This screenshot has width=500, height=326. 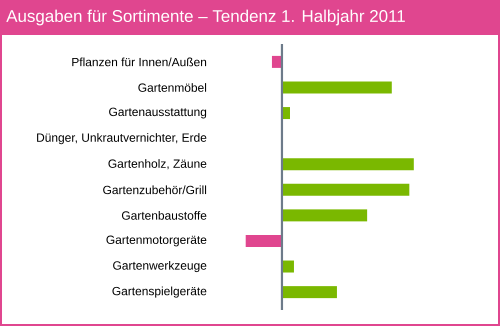 I want to click on y-tick-label: Gartenholz, Zäune, so click(x=157, y=164).